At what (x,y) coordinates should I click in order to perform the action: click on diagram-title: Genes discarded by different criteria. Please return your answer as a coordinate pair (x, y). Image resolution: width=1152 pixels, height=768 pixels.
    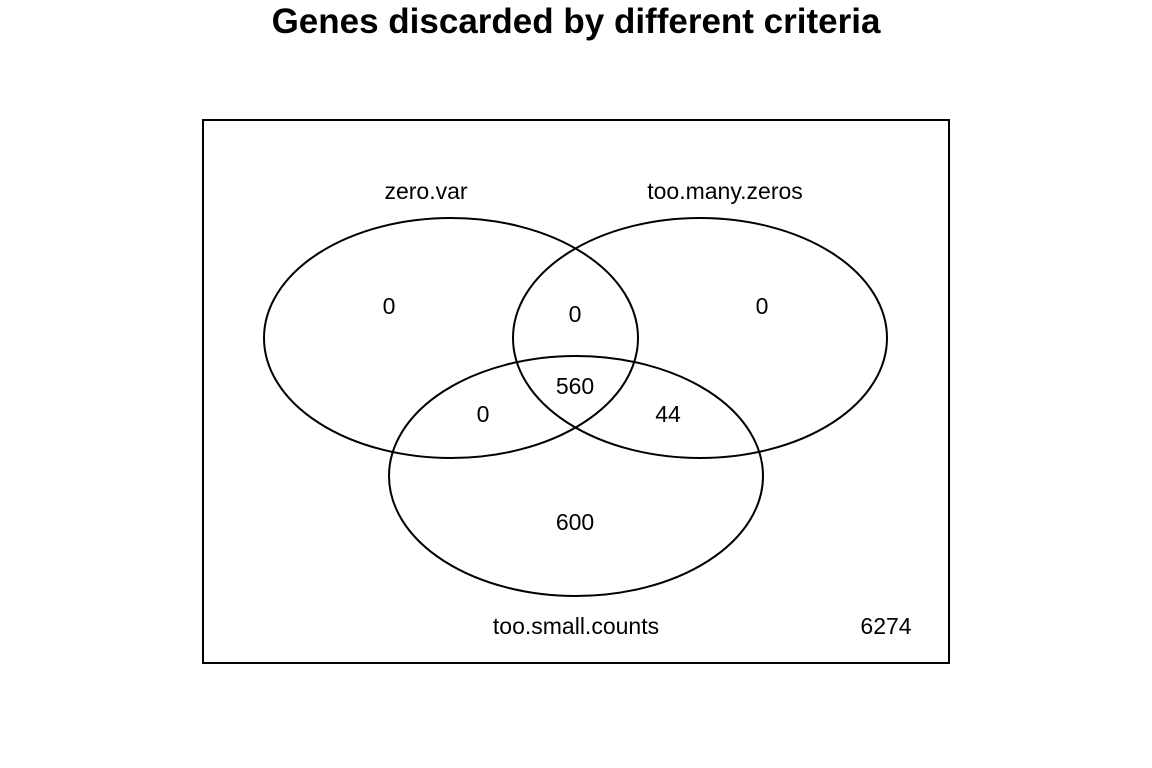
    Looking at the image, I should click on (576, 21).